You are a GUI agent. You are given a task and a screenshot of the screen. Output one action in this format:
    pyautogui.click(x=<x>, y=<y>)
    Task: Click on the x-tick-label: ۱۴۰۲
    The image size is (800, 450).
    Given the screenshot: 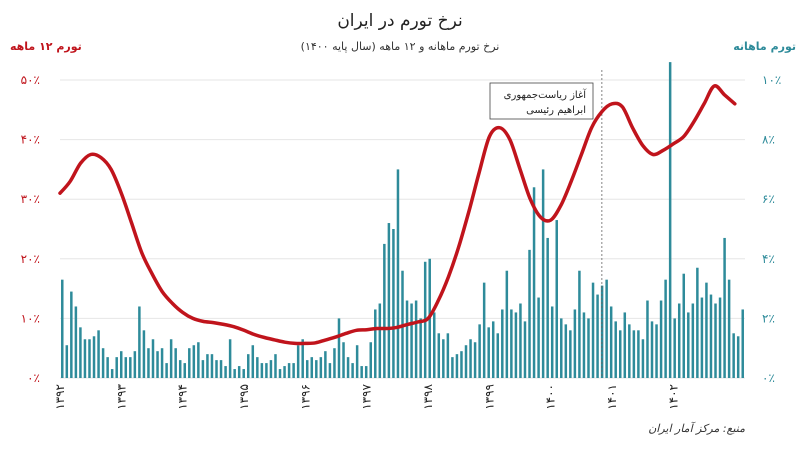 What is the action you would take?
    pyautogui.click(x=673, y=397)
    